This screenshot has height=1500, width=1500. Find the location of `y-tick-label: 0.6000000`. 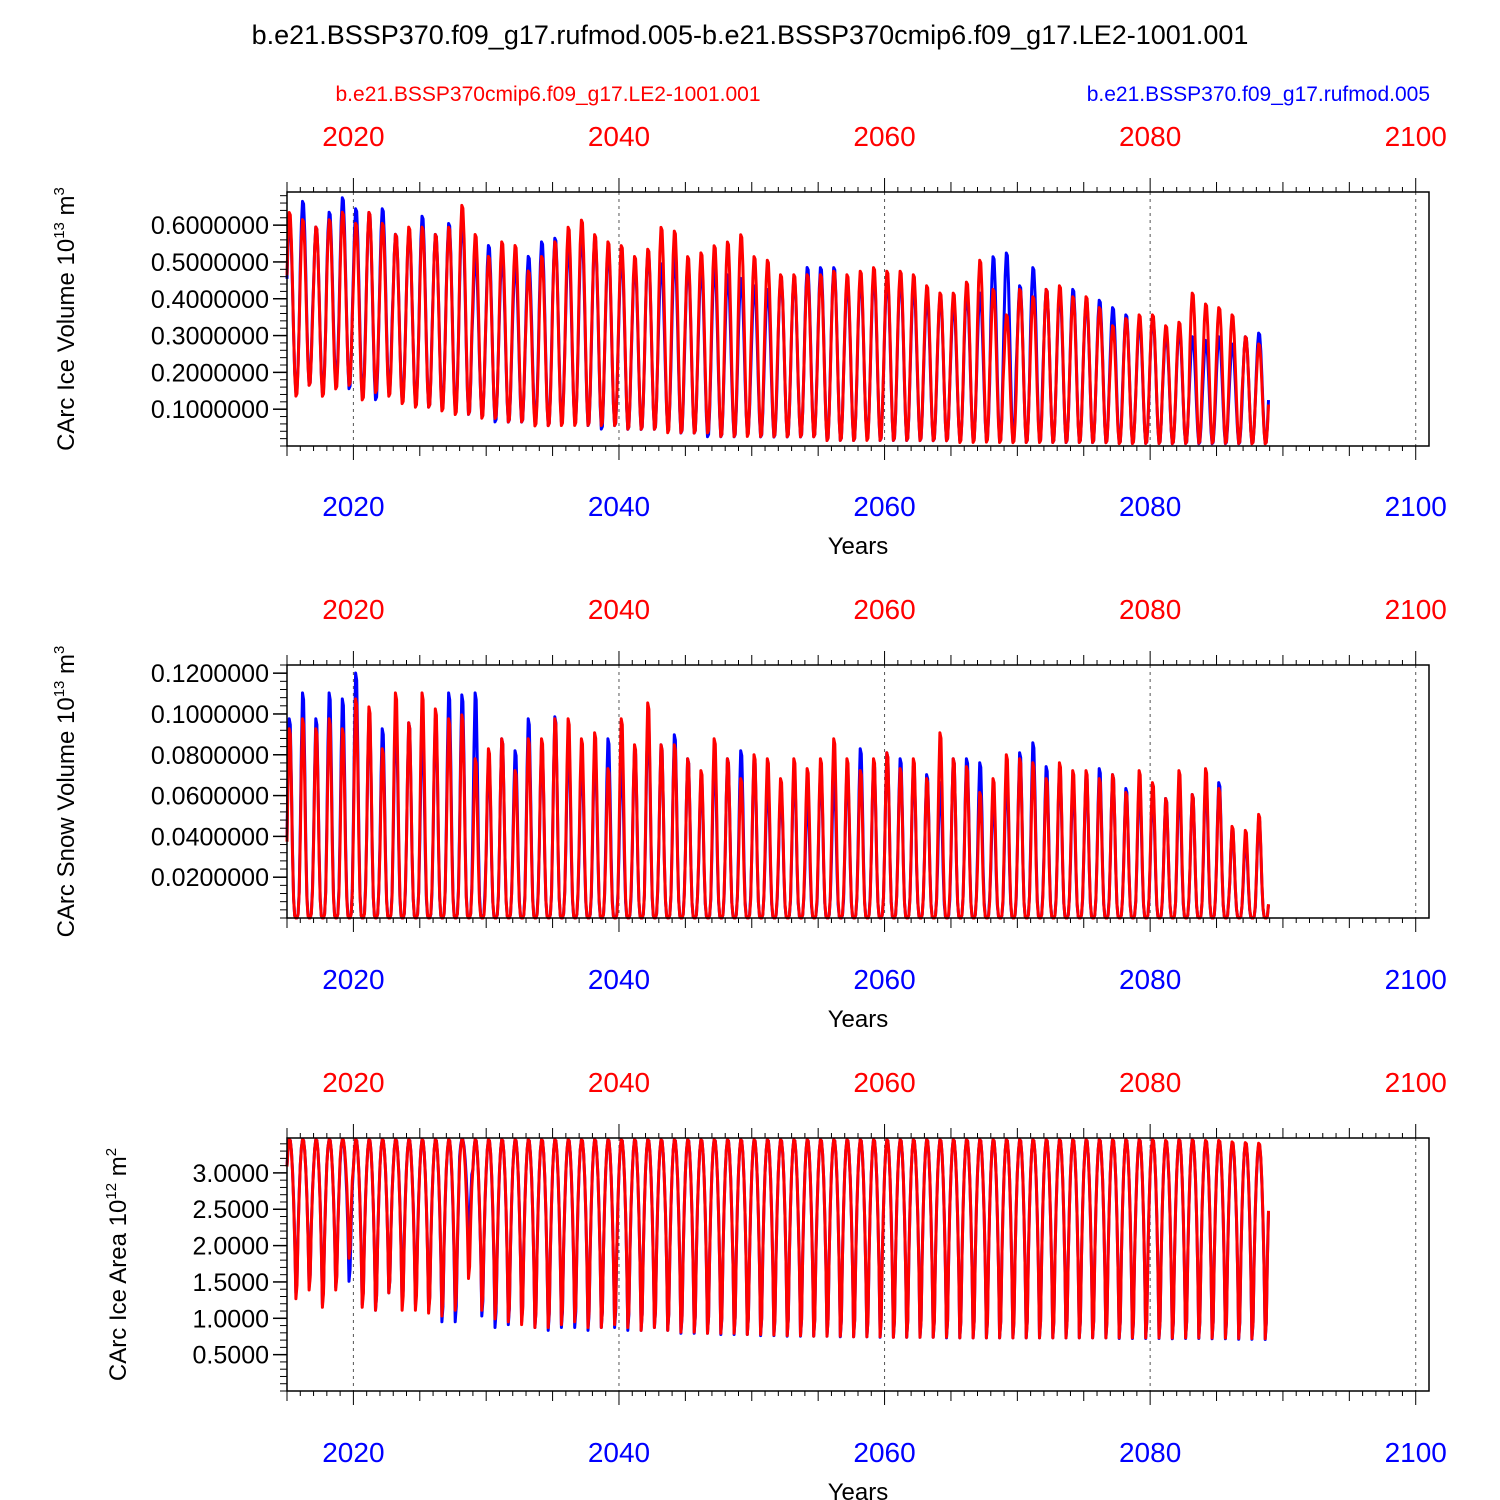

y-tick-label: 0.6000000 is located at coordinates (210, 226).